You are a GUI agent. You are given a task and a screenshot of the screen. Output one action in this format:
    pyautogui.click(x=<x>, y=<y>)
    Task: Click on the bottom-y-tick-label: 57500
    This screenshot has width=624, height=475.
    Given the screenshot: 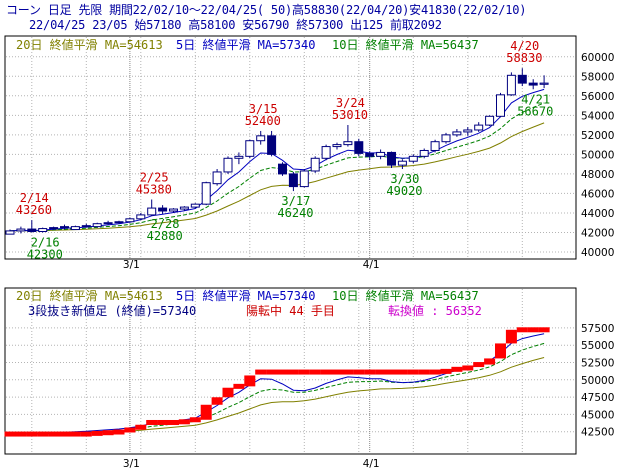 What is the action you would take?
    pyautogui.click(x=597, y=329)
    